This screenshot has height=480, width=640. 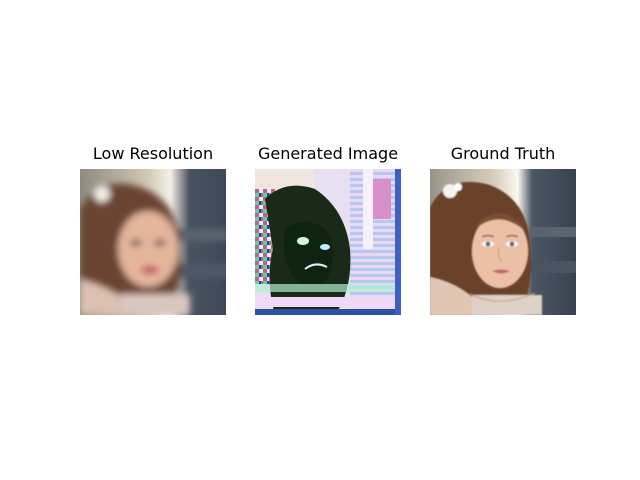 What do you see at coordinates (328, 153) in the screenshot?
I see `panel-title-generated-image: Generated Image` at bounding box center [328, 153].